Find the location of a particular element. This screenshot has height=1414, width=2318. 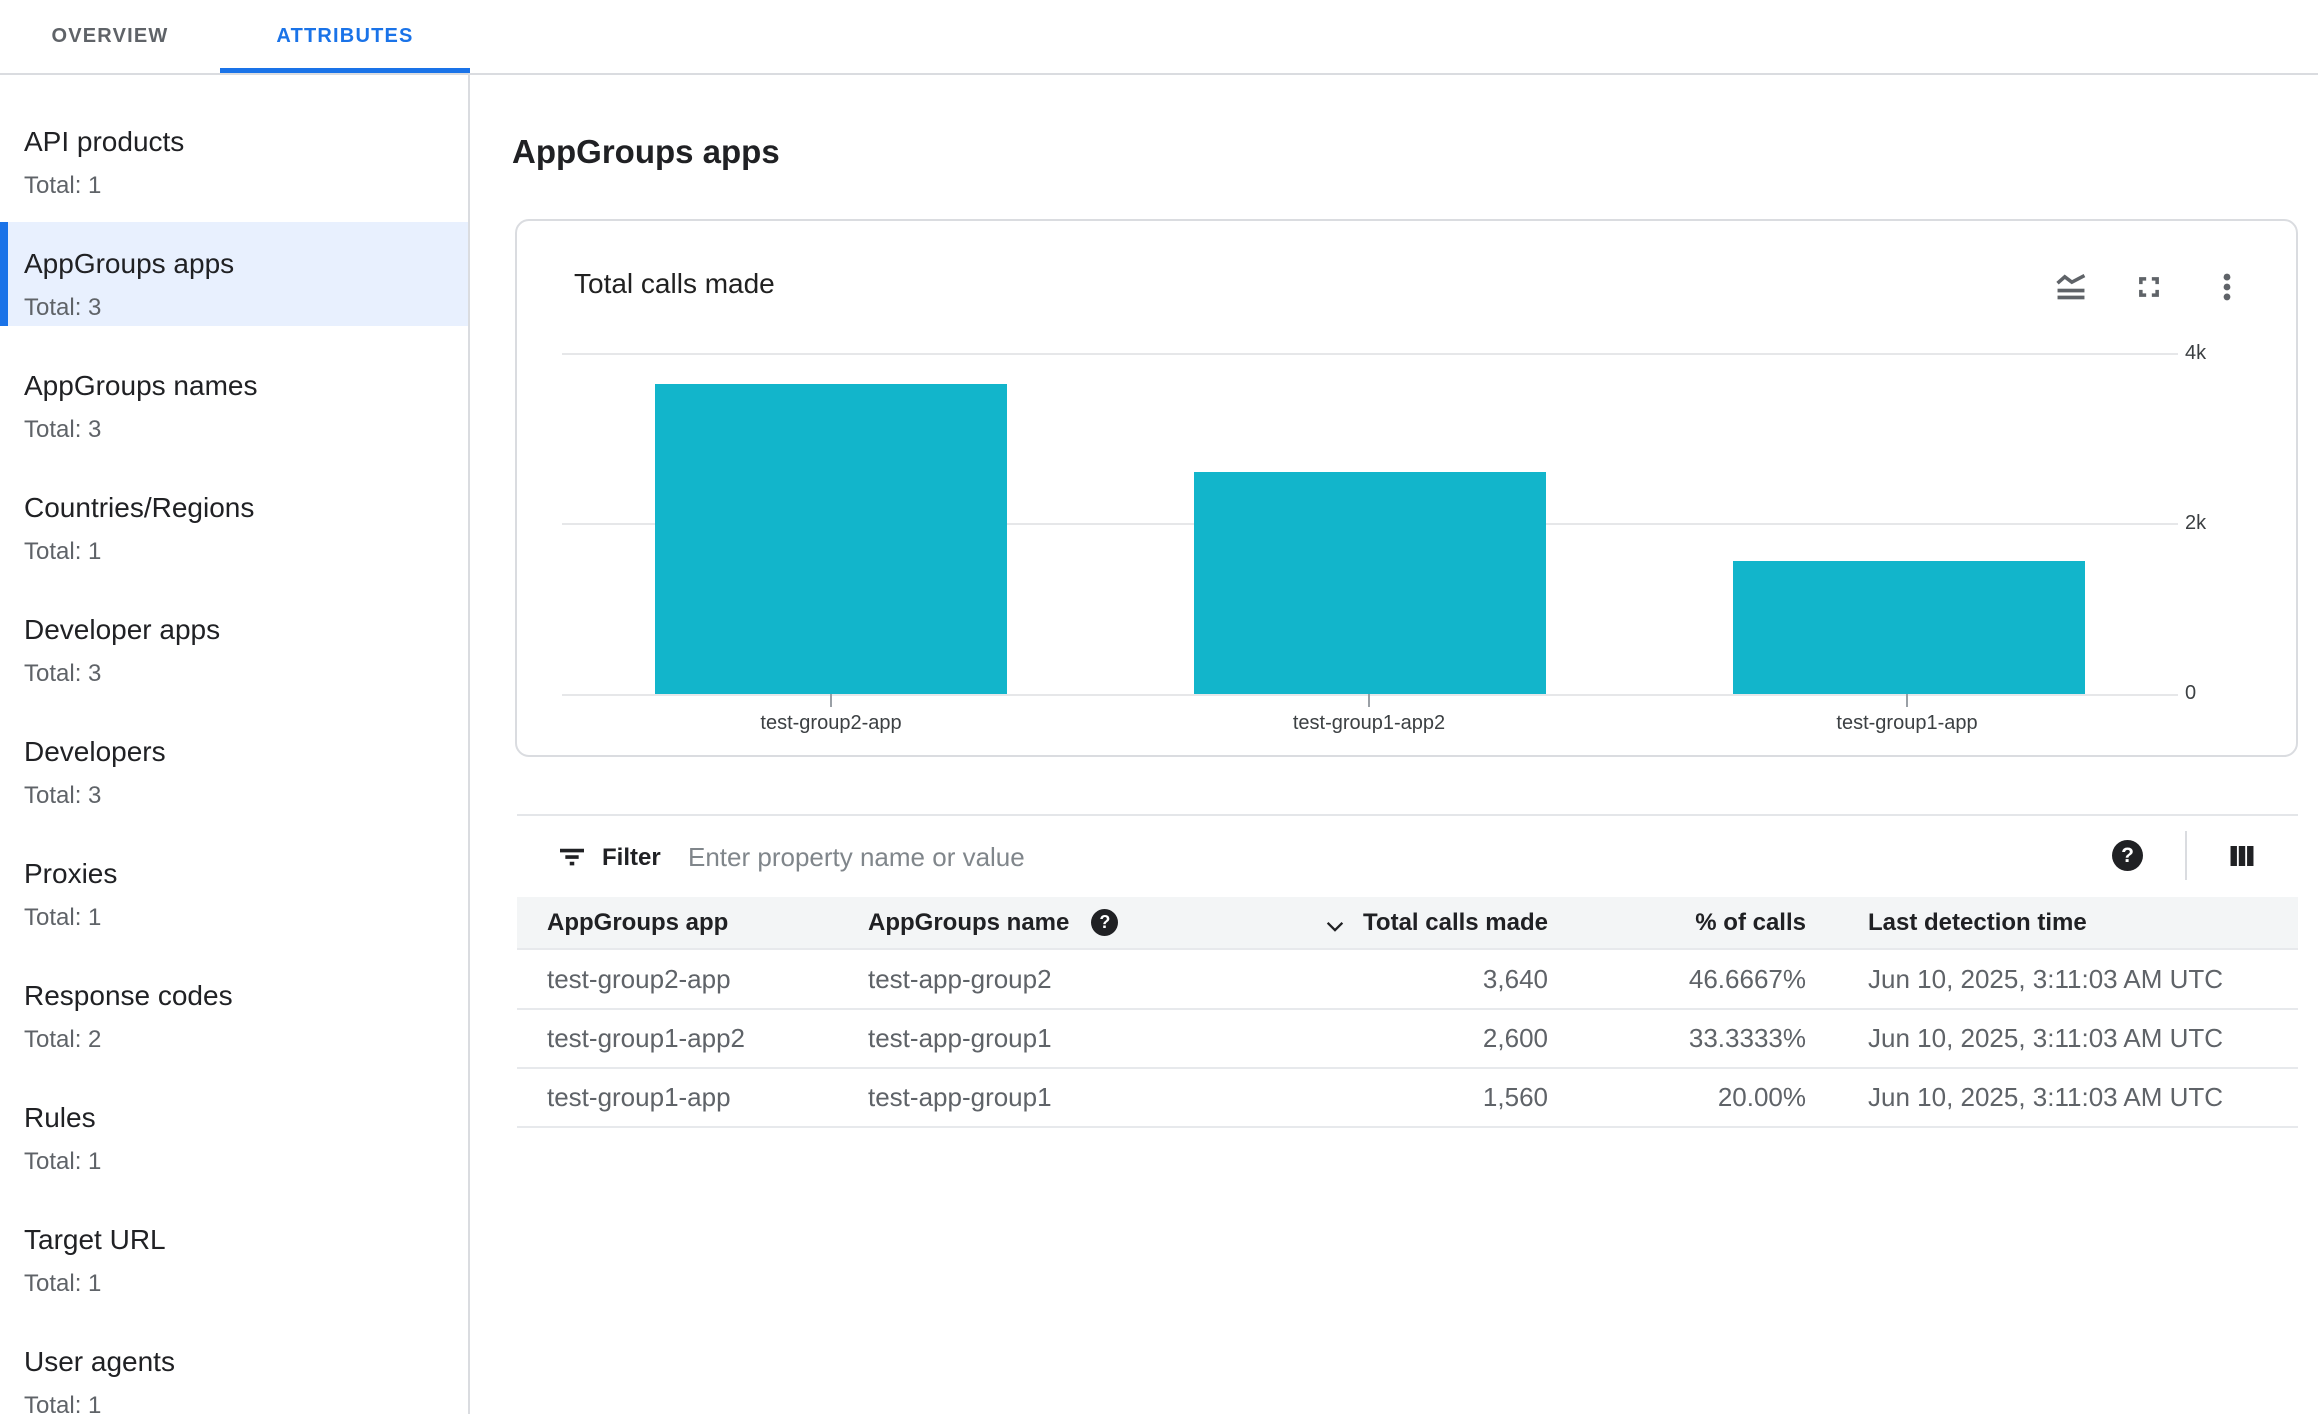

sidebar-item-label: Rules is located at coordinates (60, 1117).